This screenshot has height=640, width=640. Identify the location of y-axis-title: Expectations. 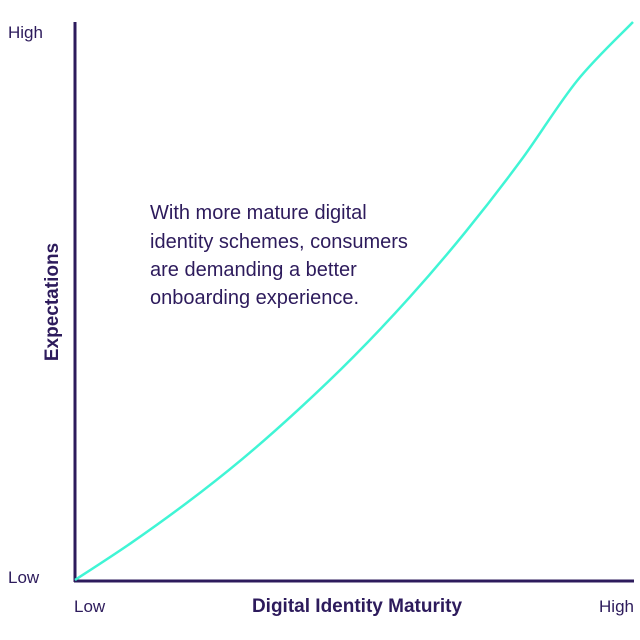
(52, 302).